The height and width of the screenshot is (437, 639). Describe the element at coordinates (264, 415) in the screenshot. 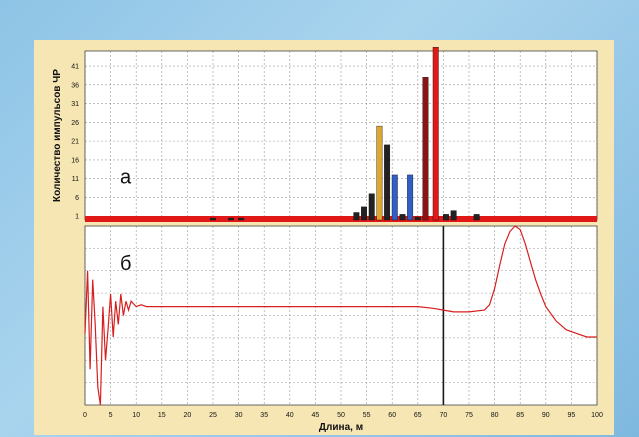

I see `x-tick-label: 35` at that location.